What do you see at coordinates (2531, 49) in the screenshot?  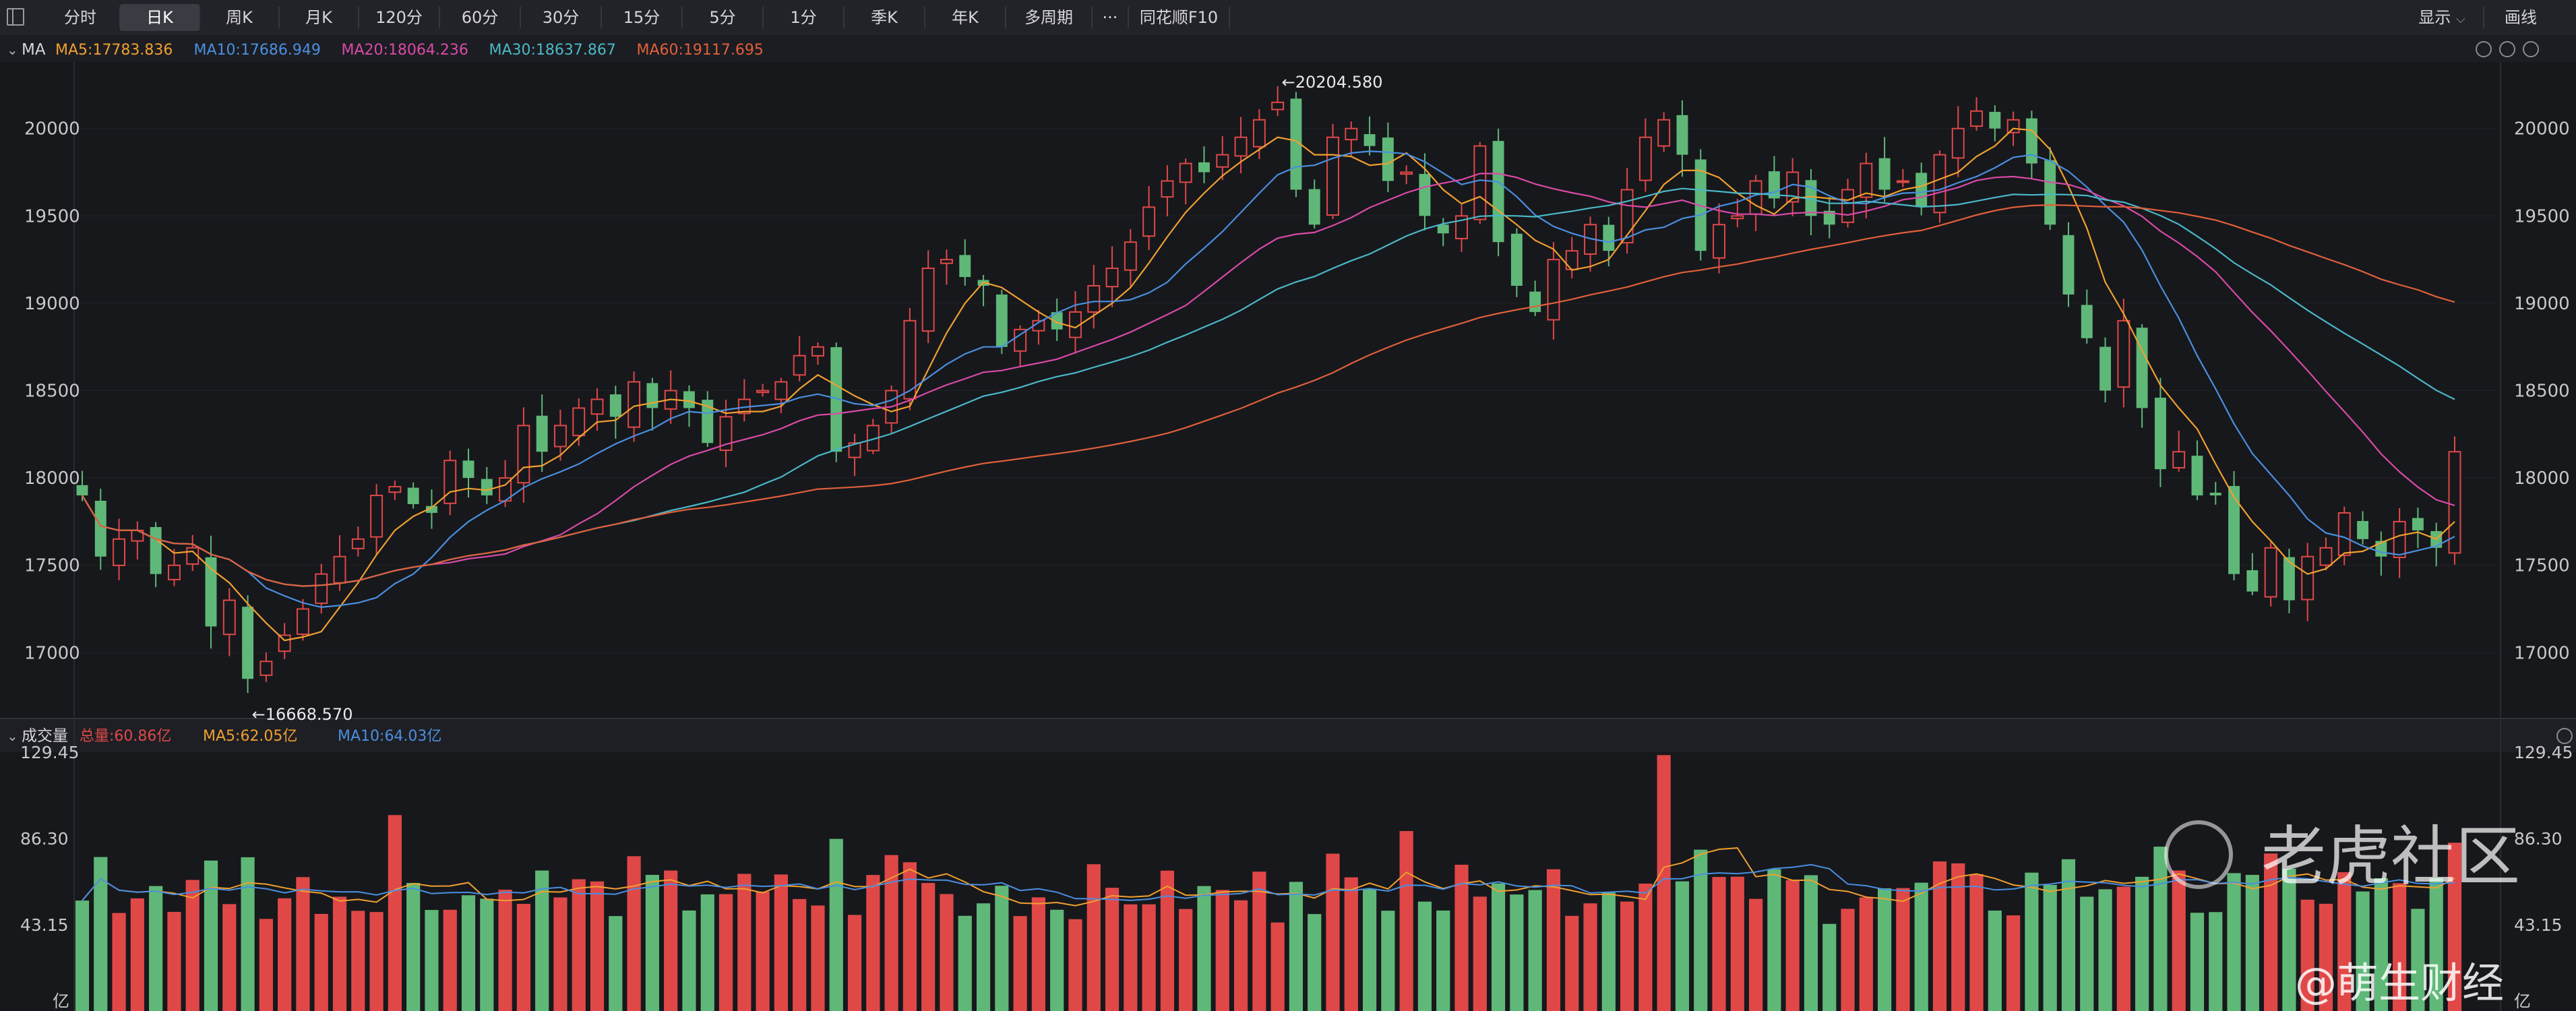 I see `settings-icon` at bounding box center [2531, 49].